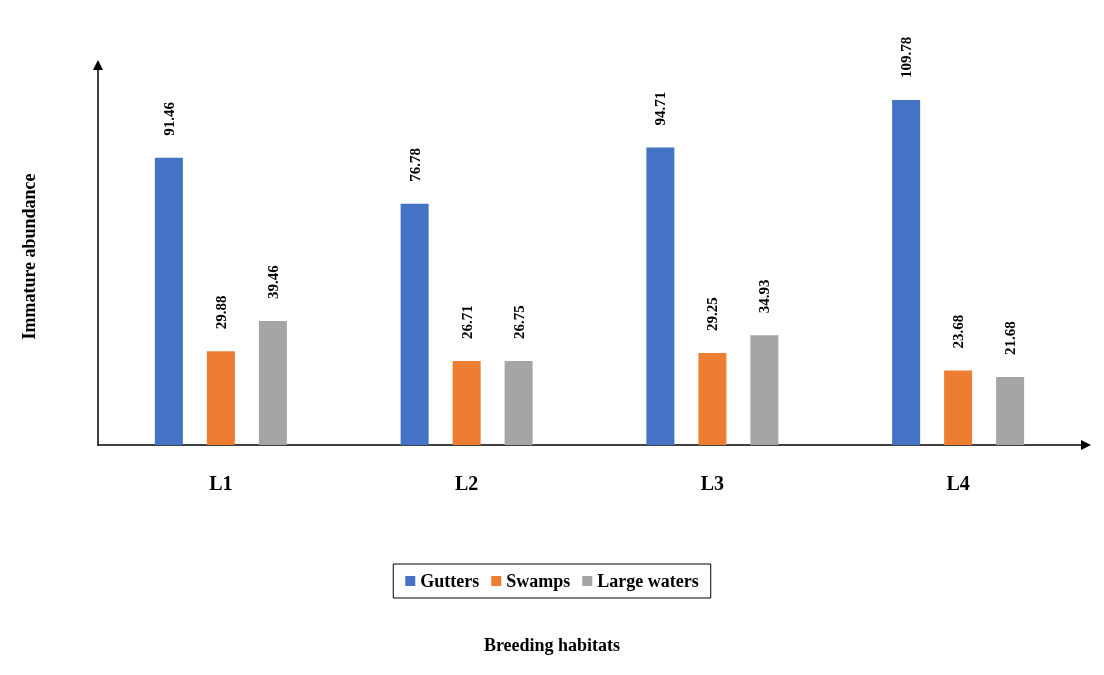  What do you see at coordinates (712, 314) in the screenshot?
I see `data-label: 29.25` at bounding box center [712, 314].